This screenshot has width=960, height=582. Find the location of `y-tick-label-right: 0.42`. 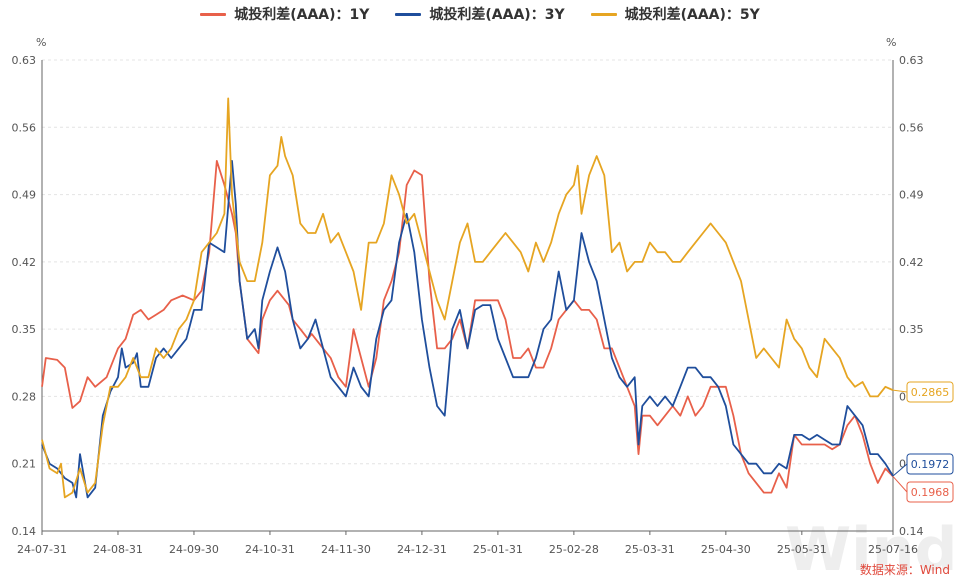

y-tick-label-right: 0.42 is located at coordinates (911, 262).